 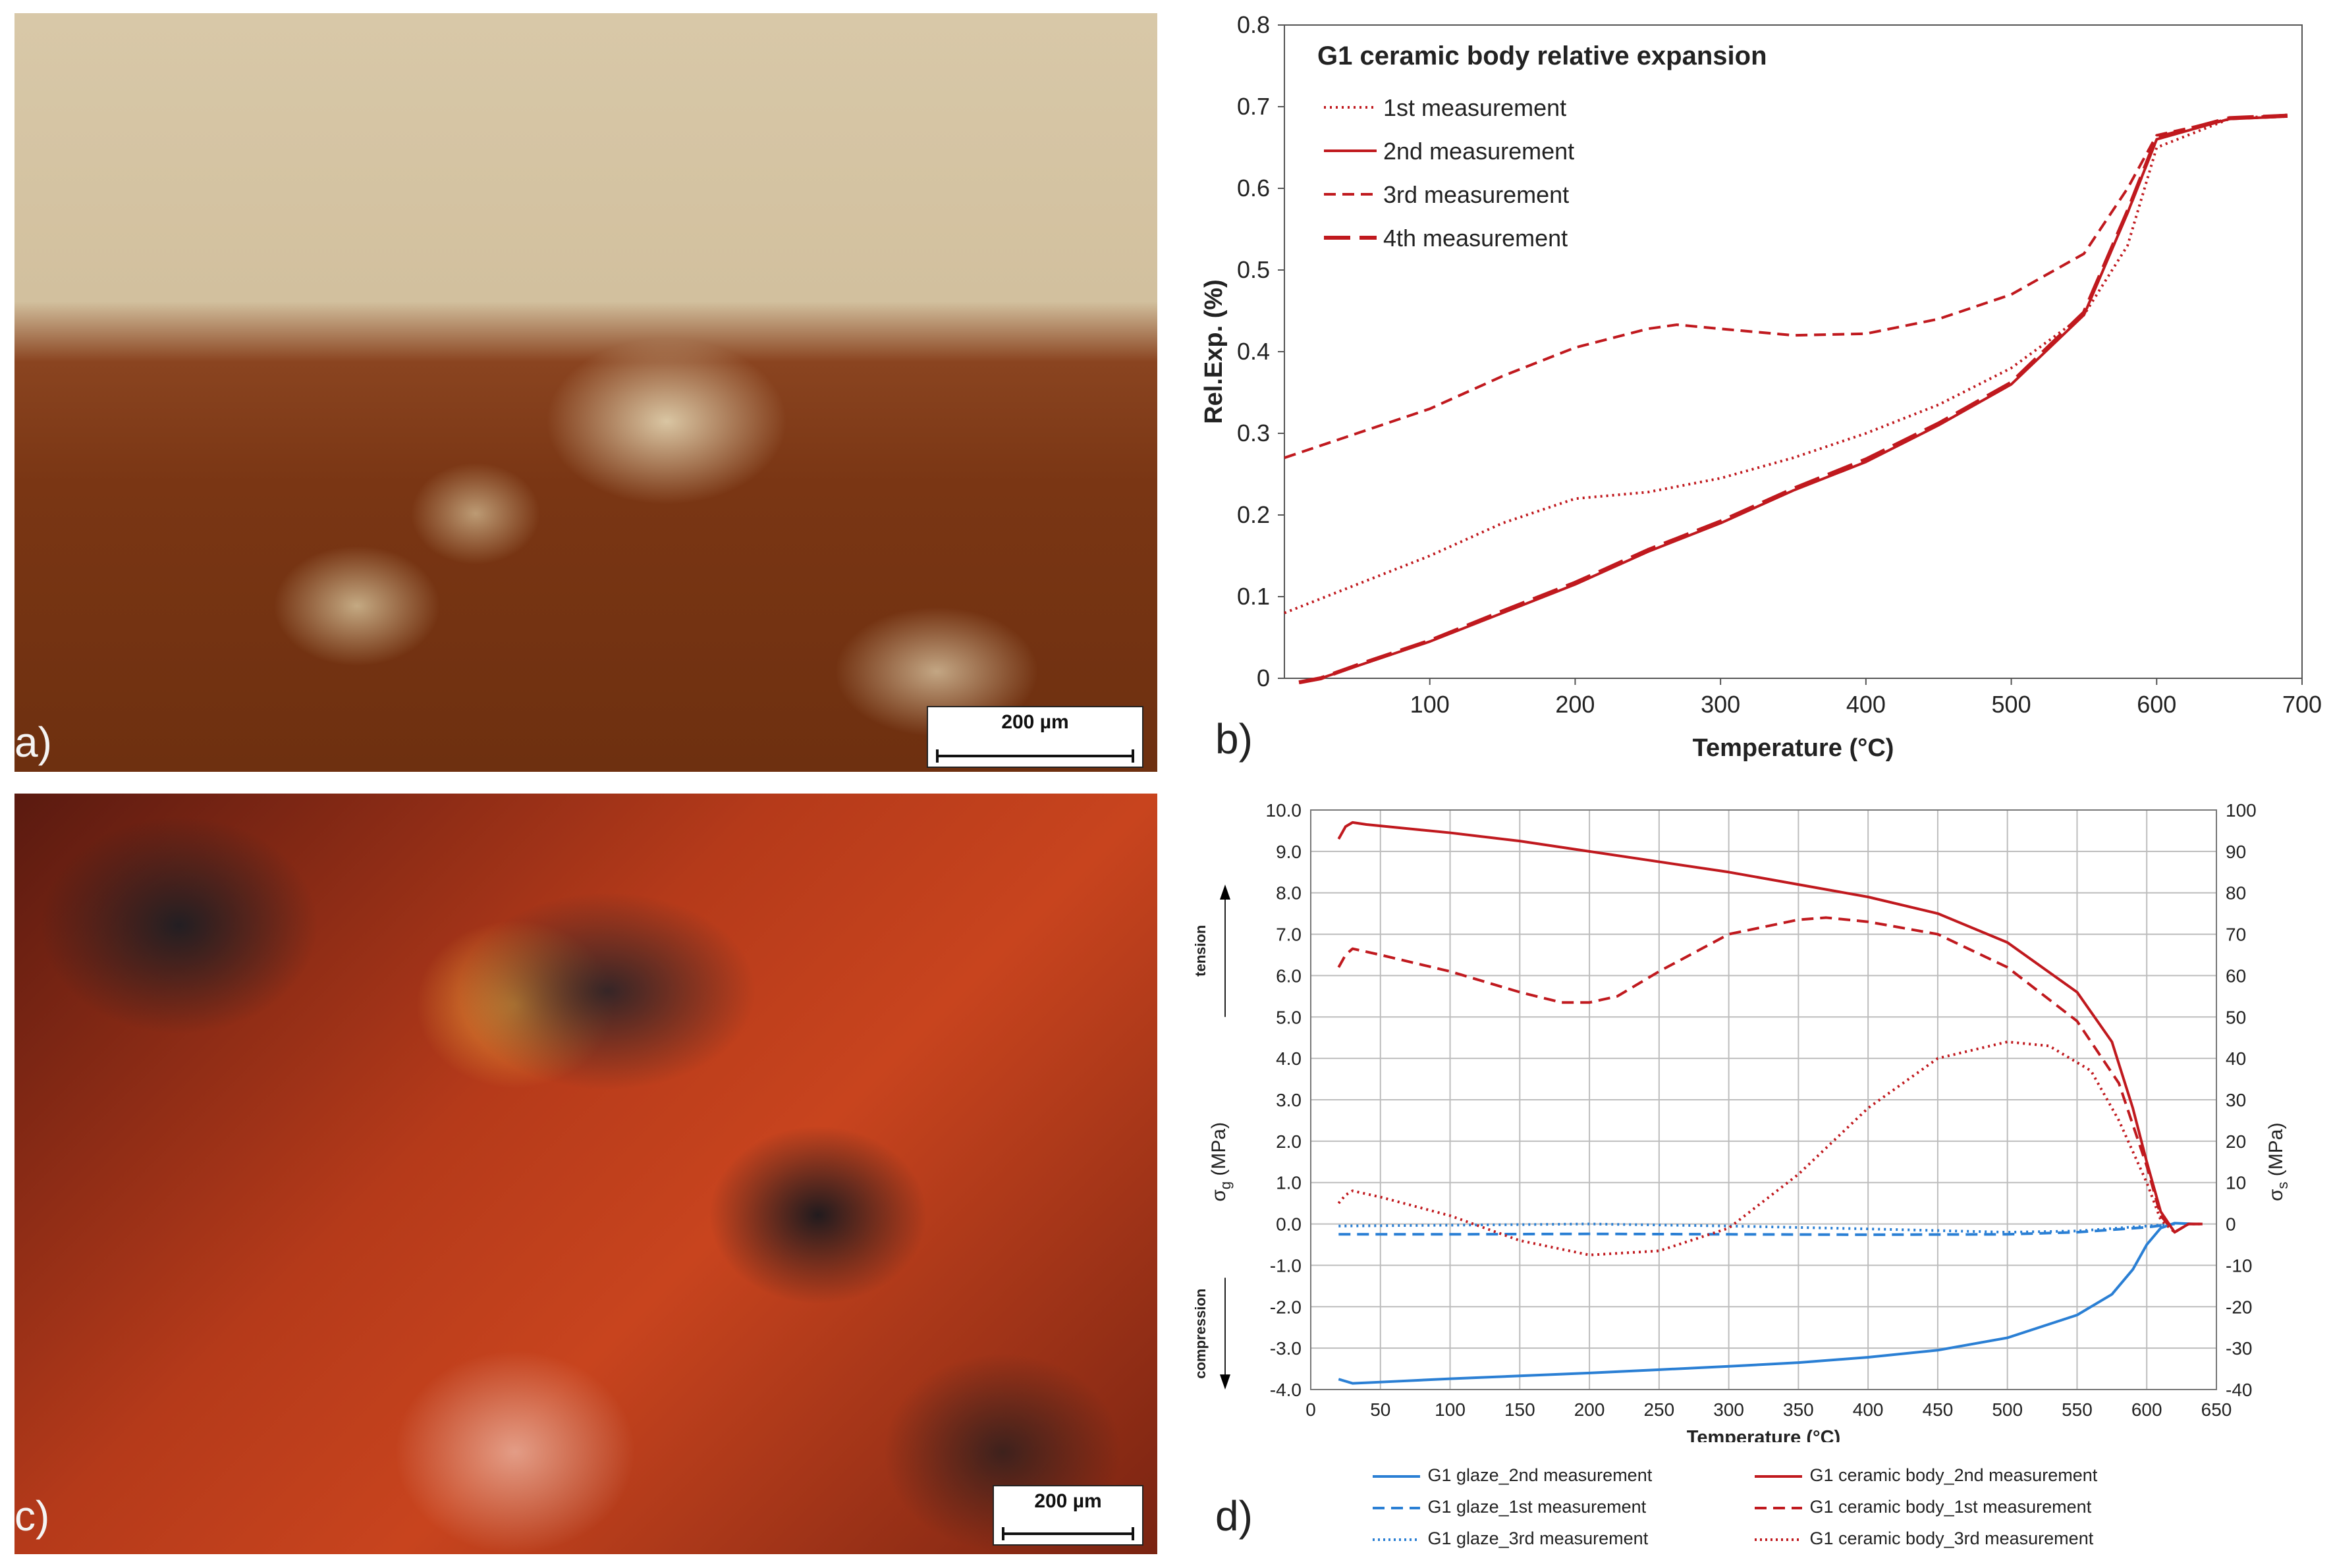 I want to click on legend-item-body-1st: G1 ceramic body_1st measurement, so click(x=1921, y=1507).